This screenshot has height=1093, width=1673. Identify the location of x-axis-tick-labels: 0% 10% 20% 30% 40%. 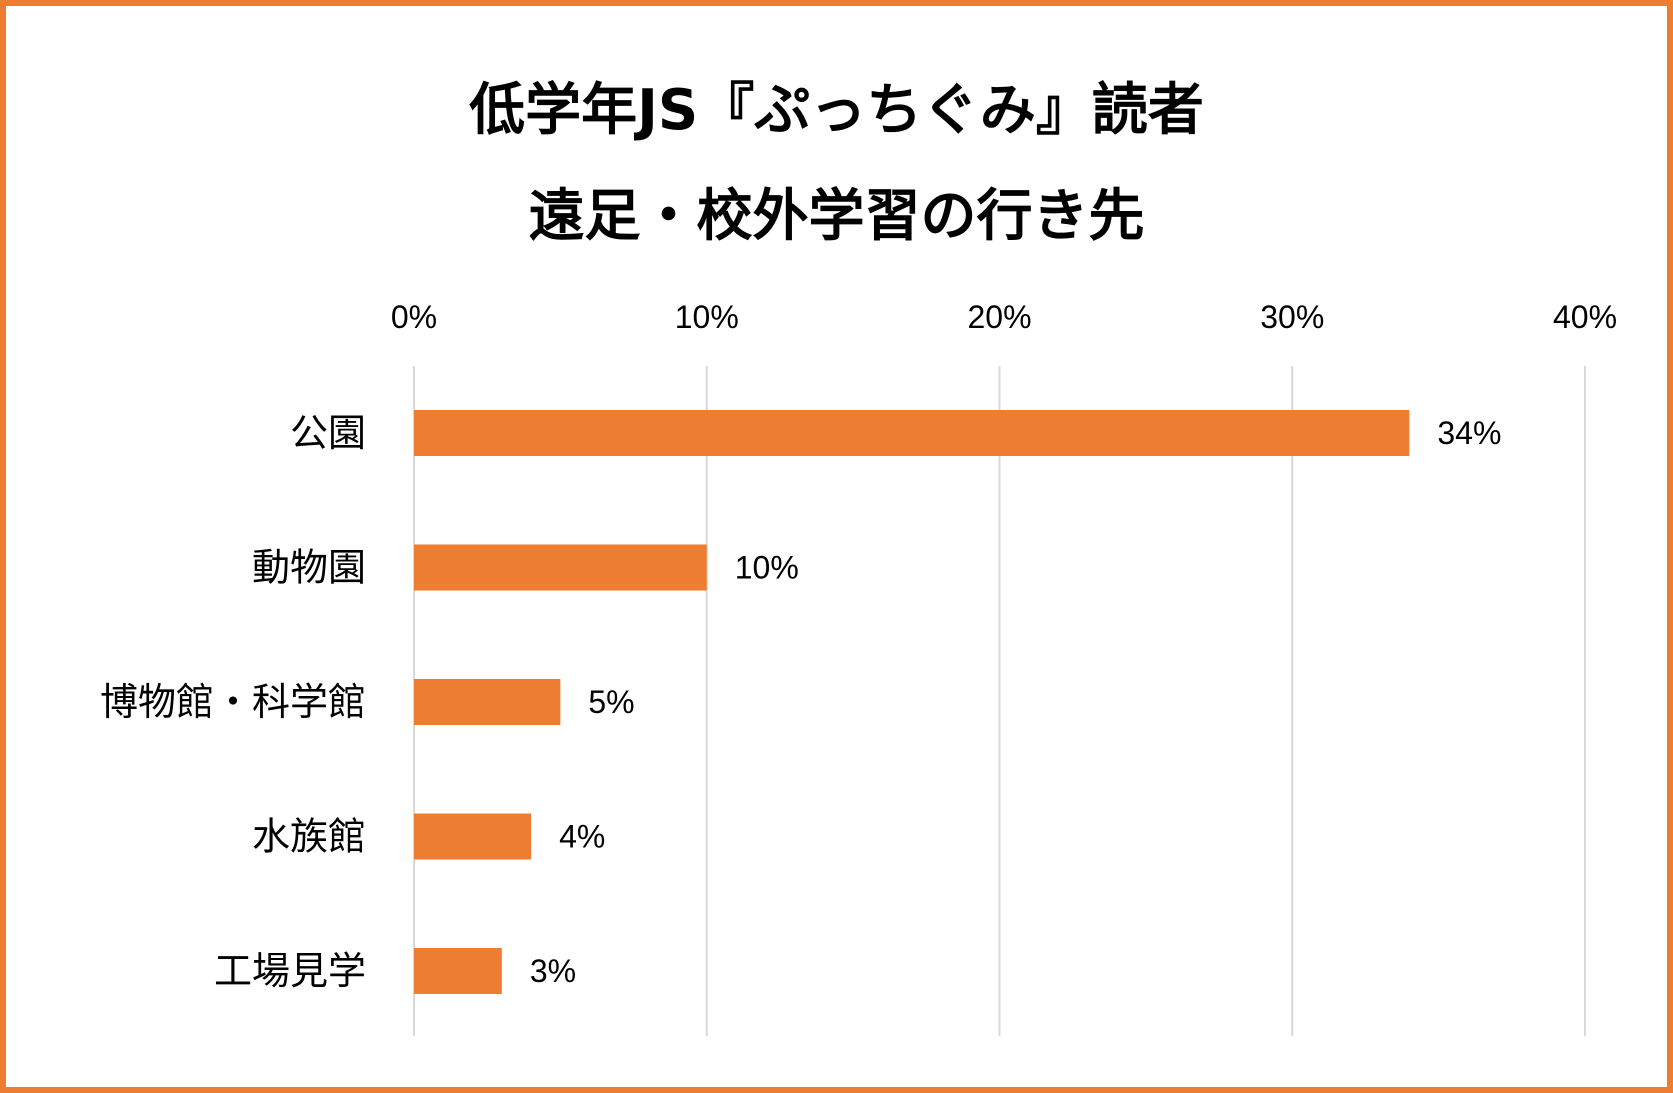
(1004, 317).